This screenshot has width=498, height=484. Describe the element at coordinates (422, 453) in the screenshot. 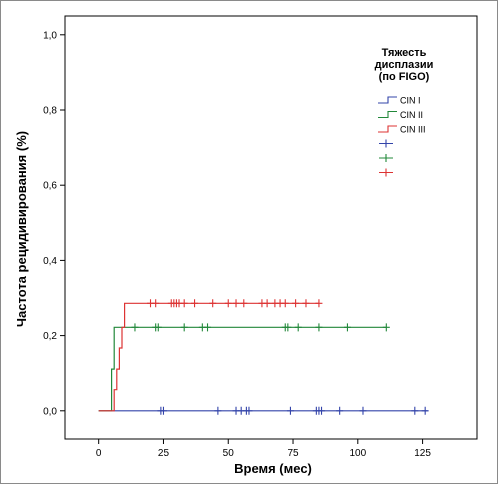

I see `x-tick-label: 125` at that location.